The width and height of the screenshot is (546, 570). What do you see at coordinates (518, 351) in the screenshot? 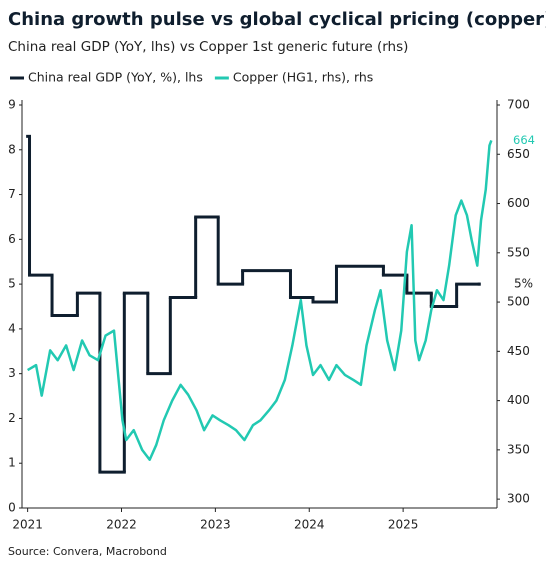
I see `y2-tick-label: 450` at bounding box center [518, 351].